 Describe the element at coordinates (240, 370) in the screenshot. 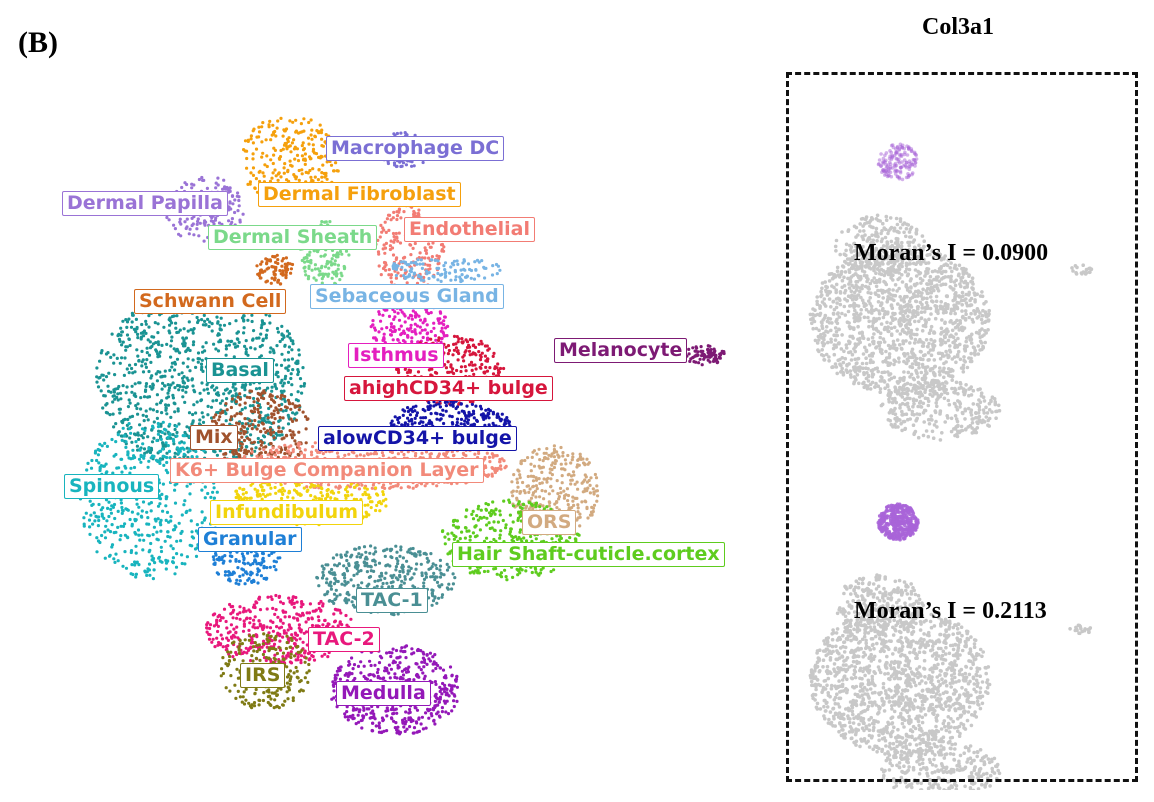

I see `cluster-label-basal: Basal` at that location.